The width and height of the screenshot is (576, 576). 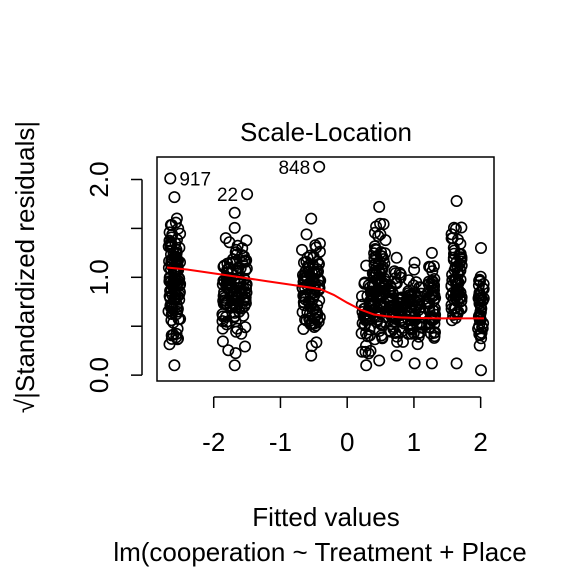 I want to click on x-axis: -2 -1 0 1 2, so click(x=345, y=426).